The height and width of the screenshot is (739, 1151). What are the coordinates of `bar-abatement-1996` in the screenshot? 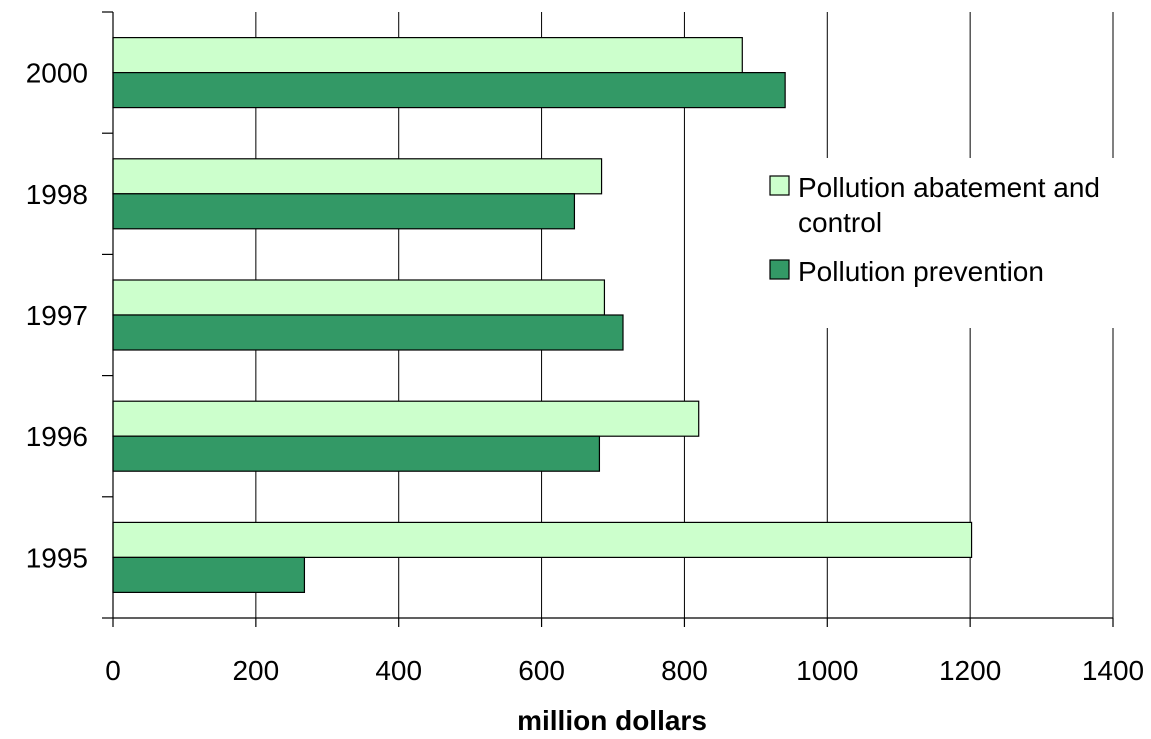 It's located at (406, 418).